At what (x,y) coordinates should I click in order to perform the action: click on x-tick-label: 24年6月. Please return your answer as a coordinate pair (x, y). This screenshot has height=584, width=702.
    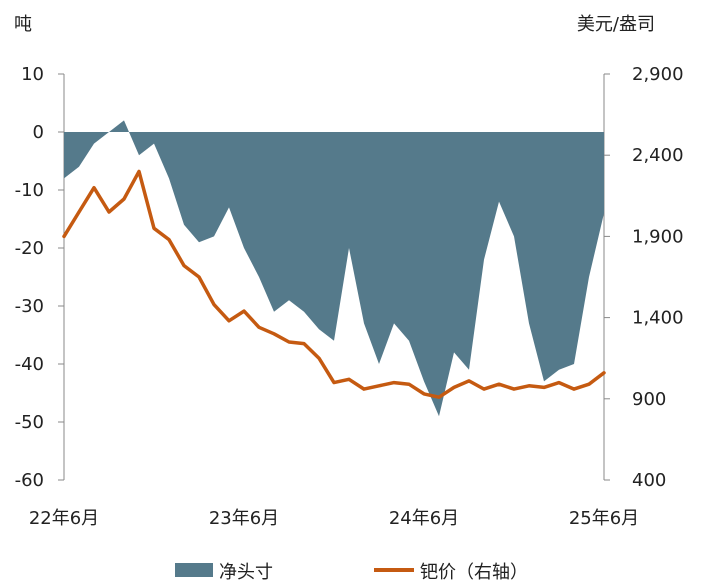
    Looking at the image, I should click on (424, 518).